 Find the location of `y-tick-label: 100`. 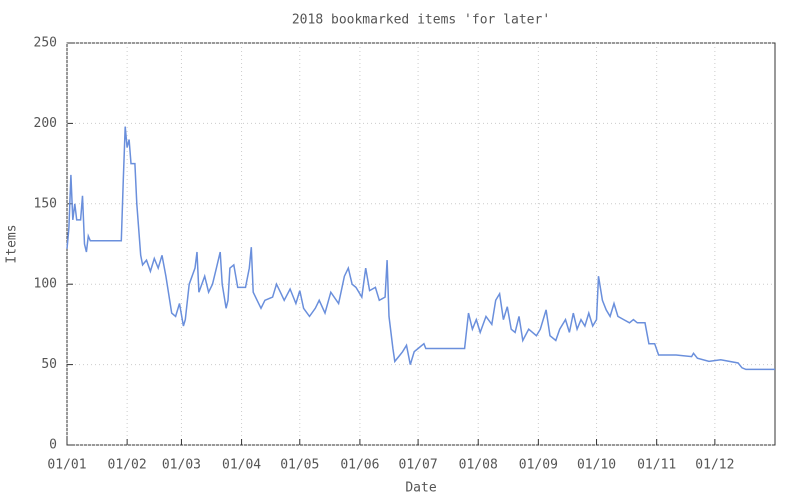

y-tick-label: 100 is located at coordinates (45, 284).